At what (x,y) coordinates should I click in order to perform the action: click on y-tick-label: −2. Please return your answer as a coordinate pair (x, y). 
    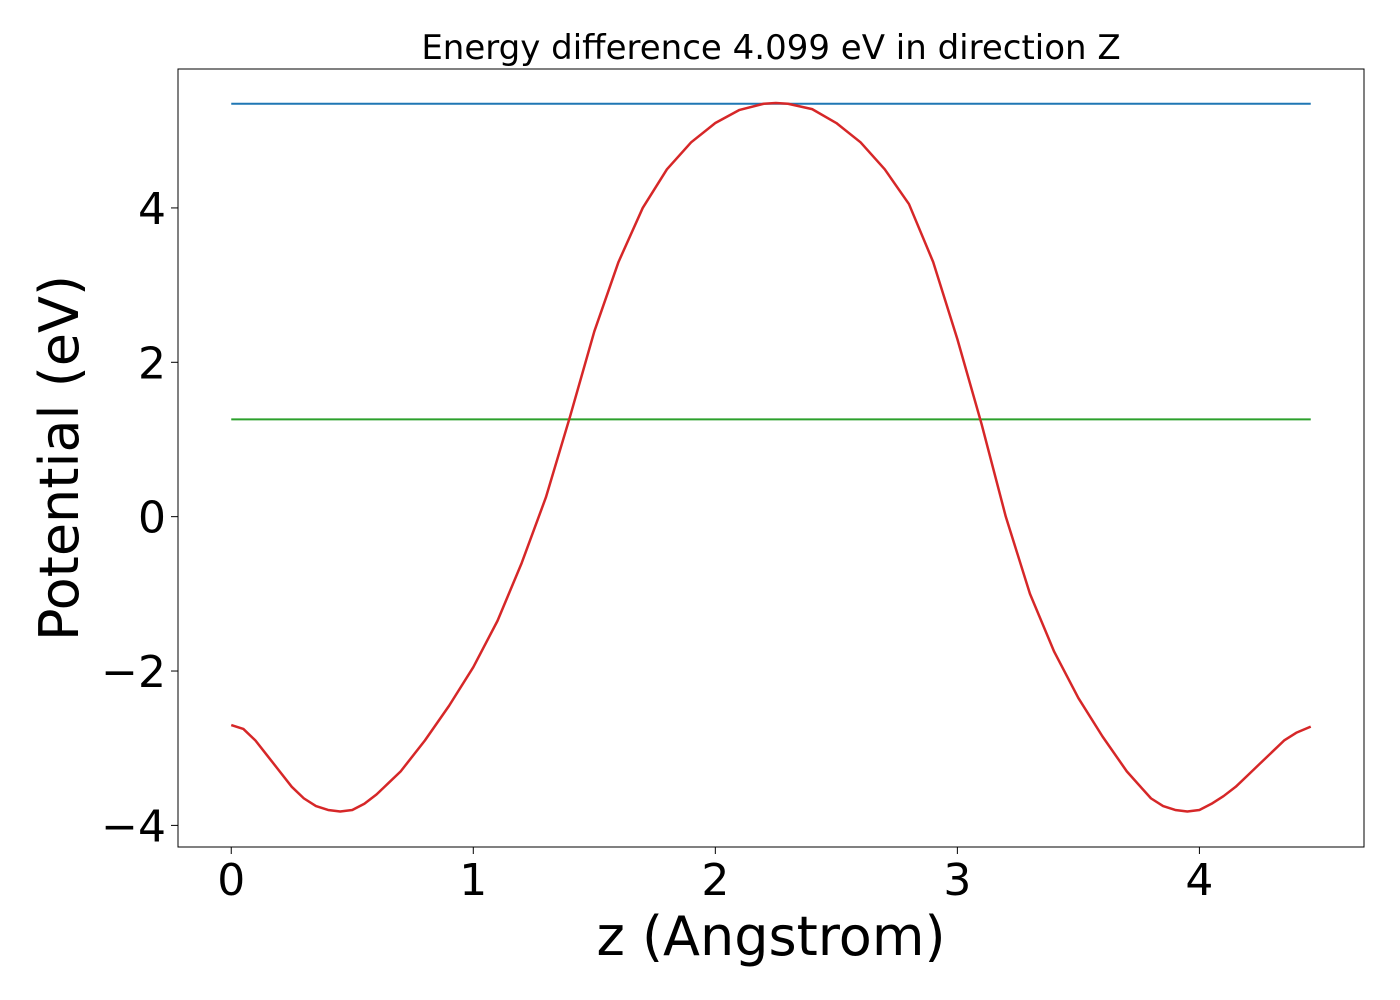
    Looking at the image, I should click on (133, 672).